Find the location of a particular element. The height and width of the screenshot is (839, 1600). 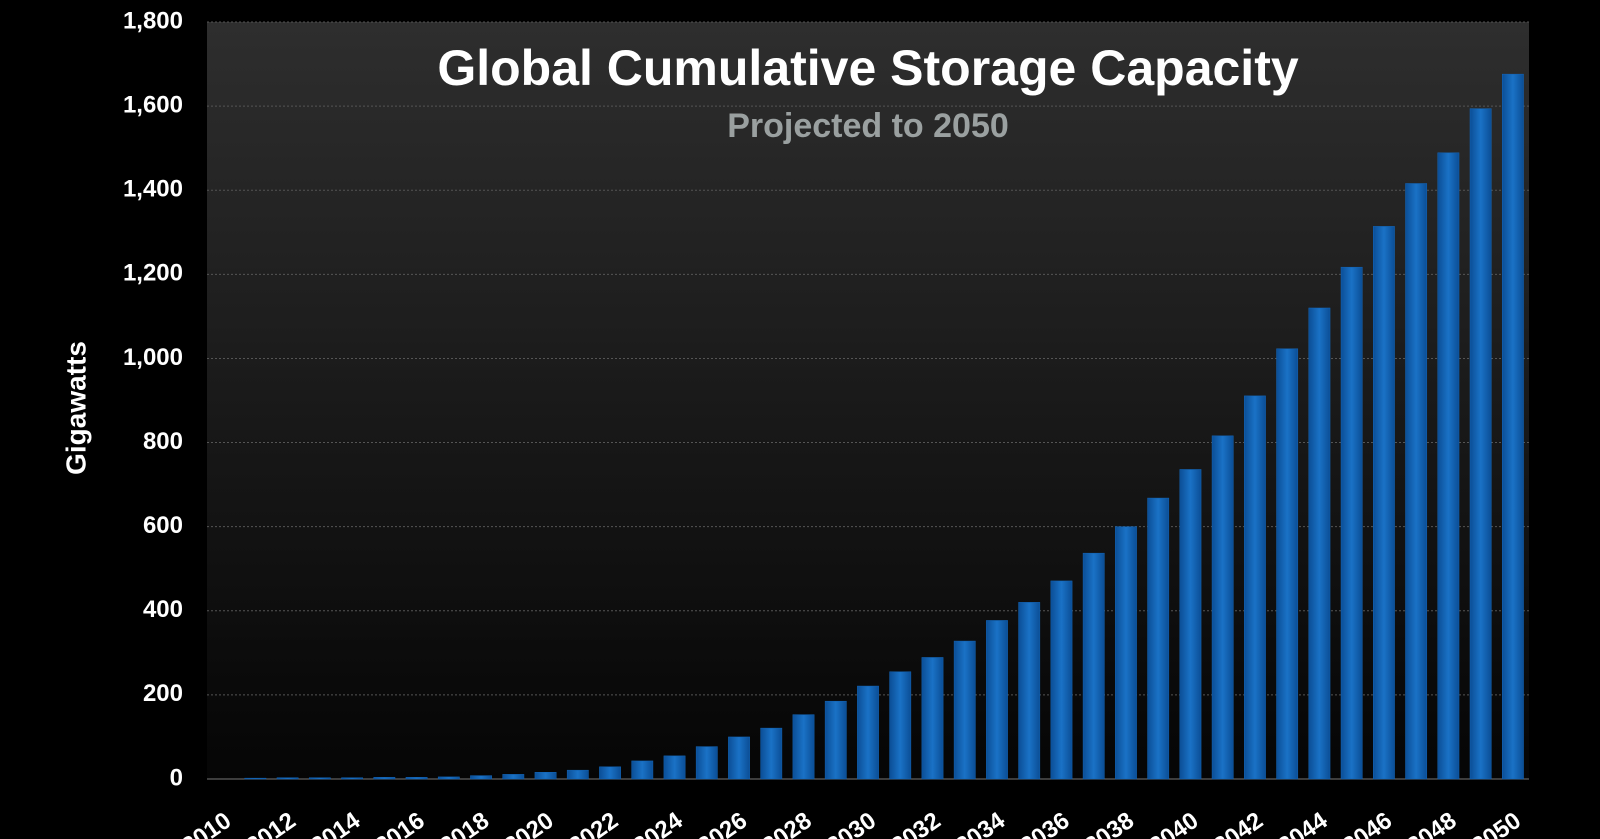

x-tick-label: 2044 is located at coordinates (1303, 823).